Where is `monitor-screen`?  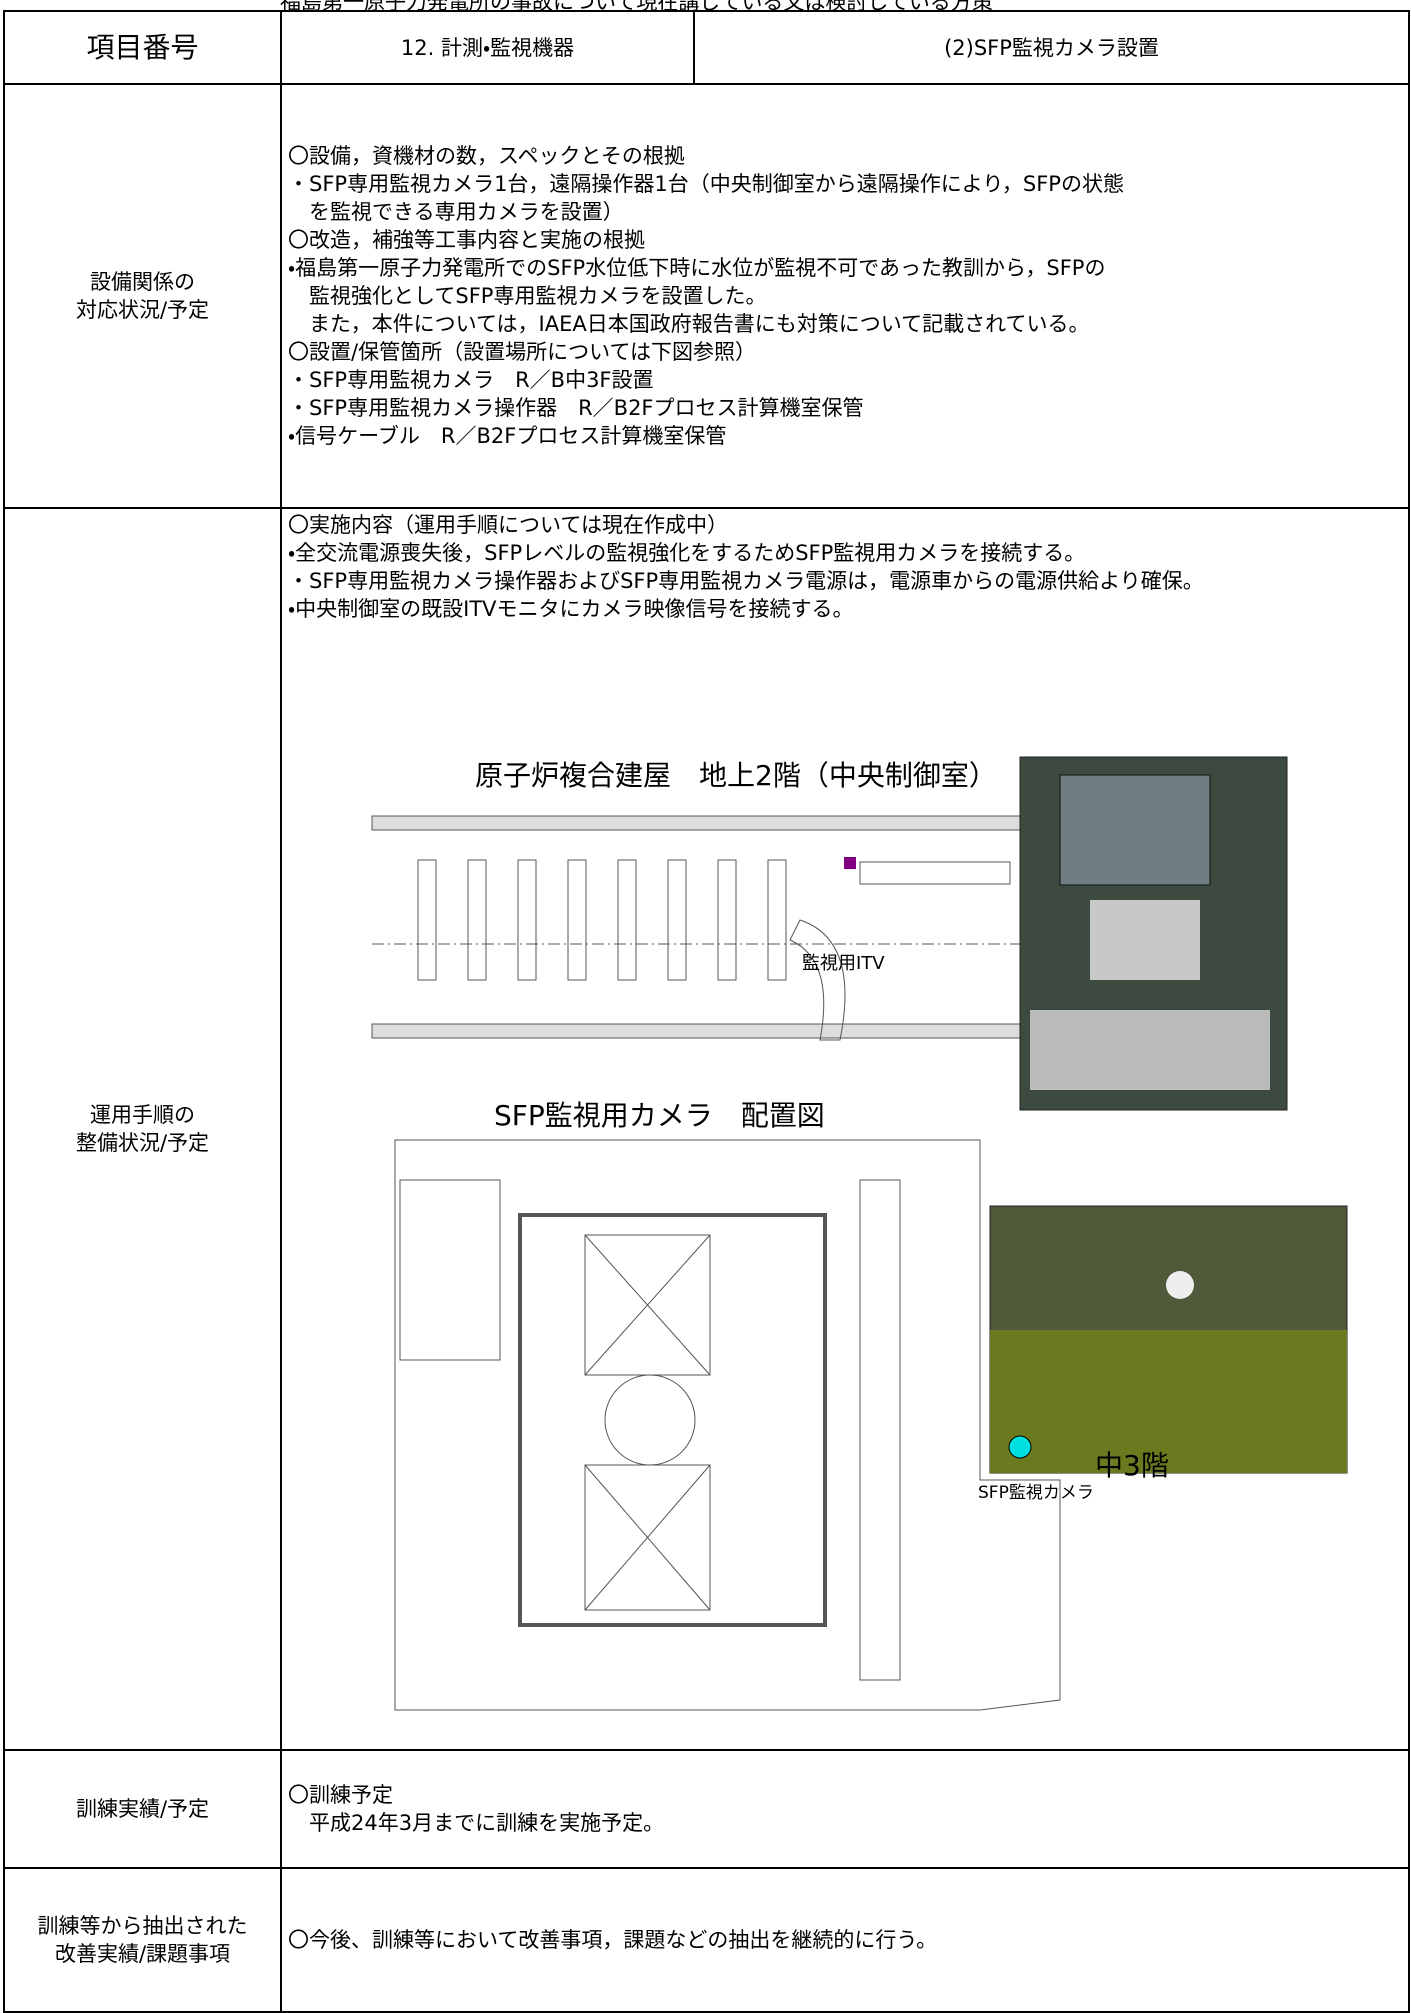
monitor-screen is located at coordinates (1135, 830).